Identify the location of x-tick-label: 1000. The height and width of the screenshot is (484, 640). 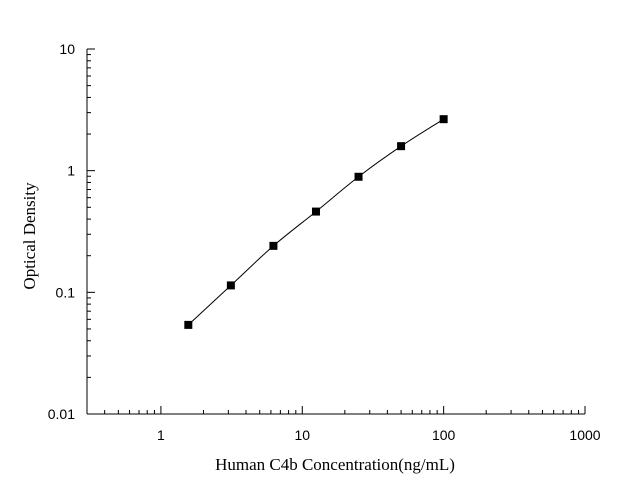
(584, 435).